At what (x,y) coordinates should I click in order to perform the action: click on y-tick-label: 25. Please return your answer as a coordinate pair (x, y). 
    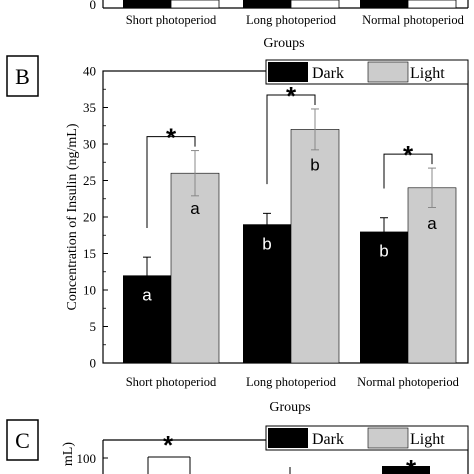
    Looking at the image, I should click on (89, 180).